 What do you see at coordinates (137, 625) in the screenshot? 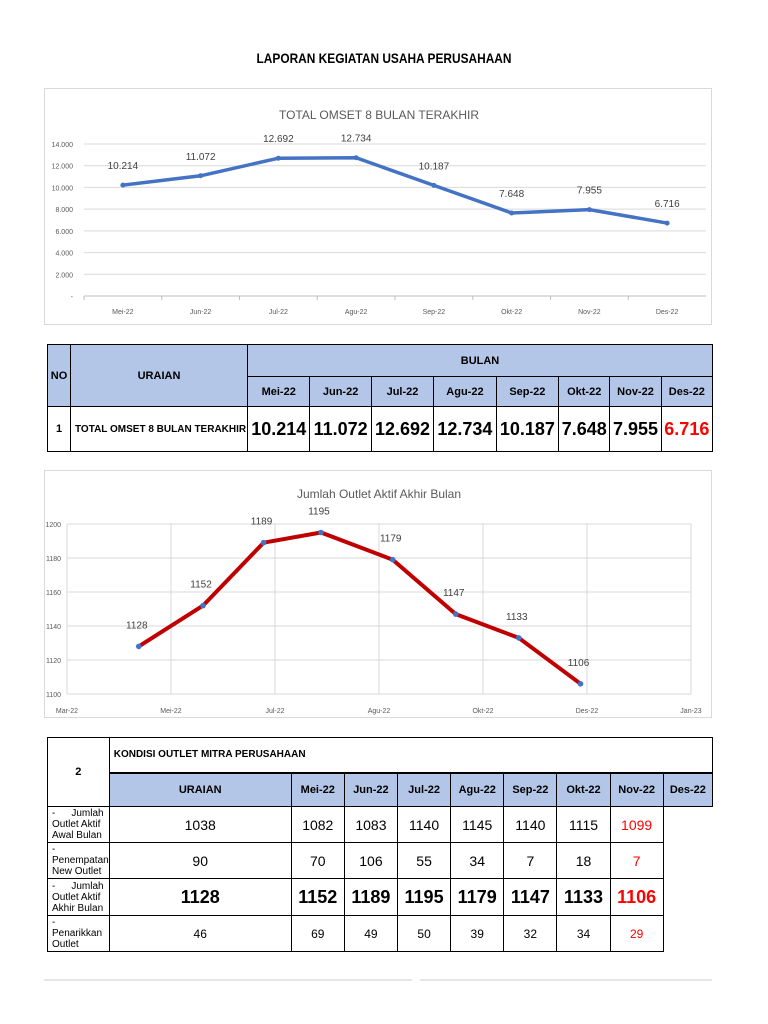
I see `data-label: 1128` at bounding box center [137, 625].